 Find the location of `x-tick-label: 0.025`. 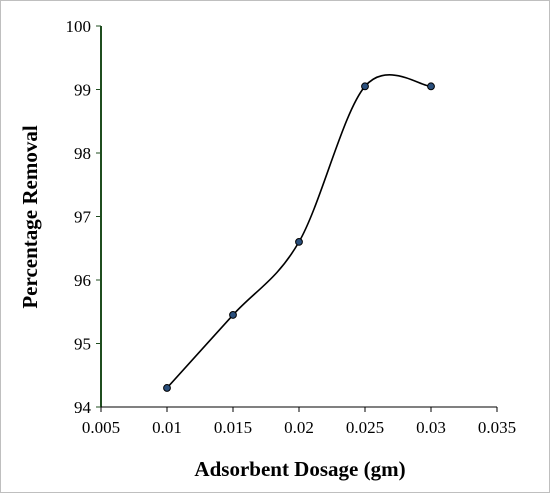

x-tick-label: 0.025 is located at coordinates (365, 427).